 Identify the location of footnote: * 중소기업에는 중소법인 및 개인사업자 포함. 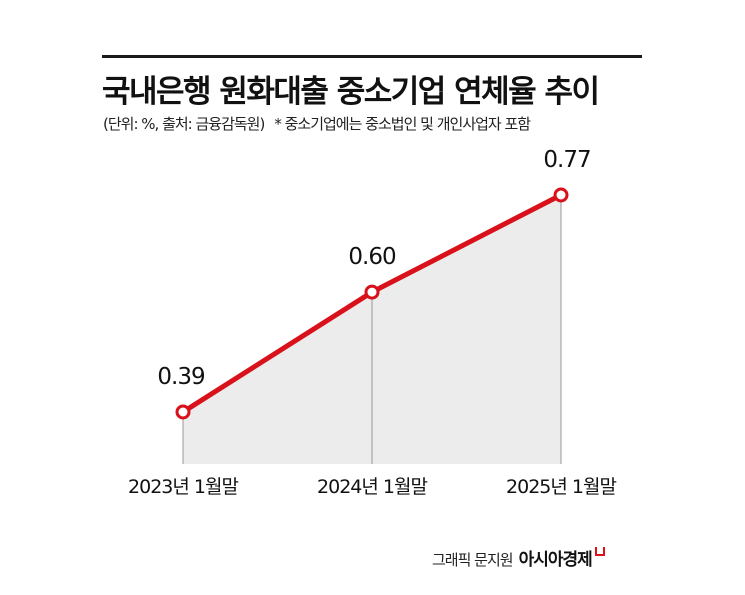
(402, 124).